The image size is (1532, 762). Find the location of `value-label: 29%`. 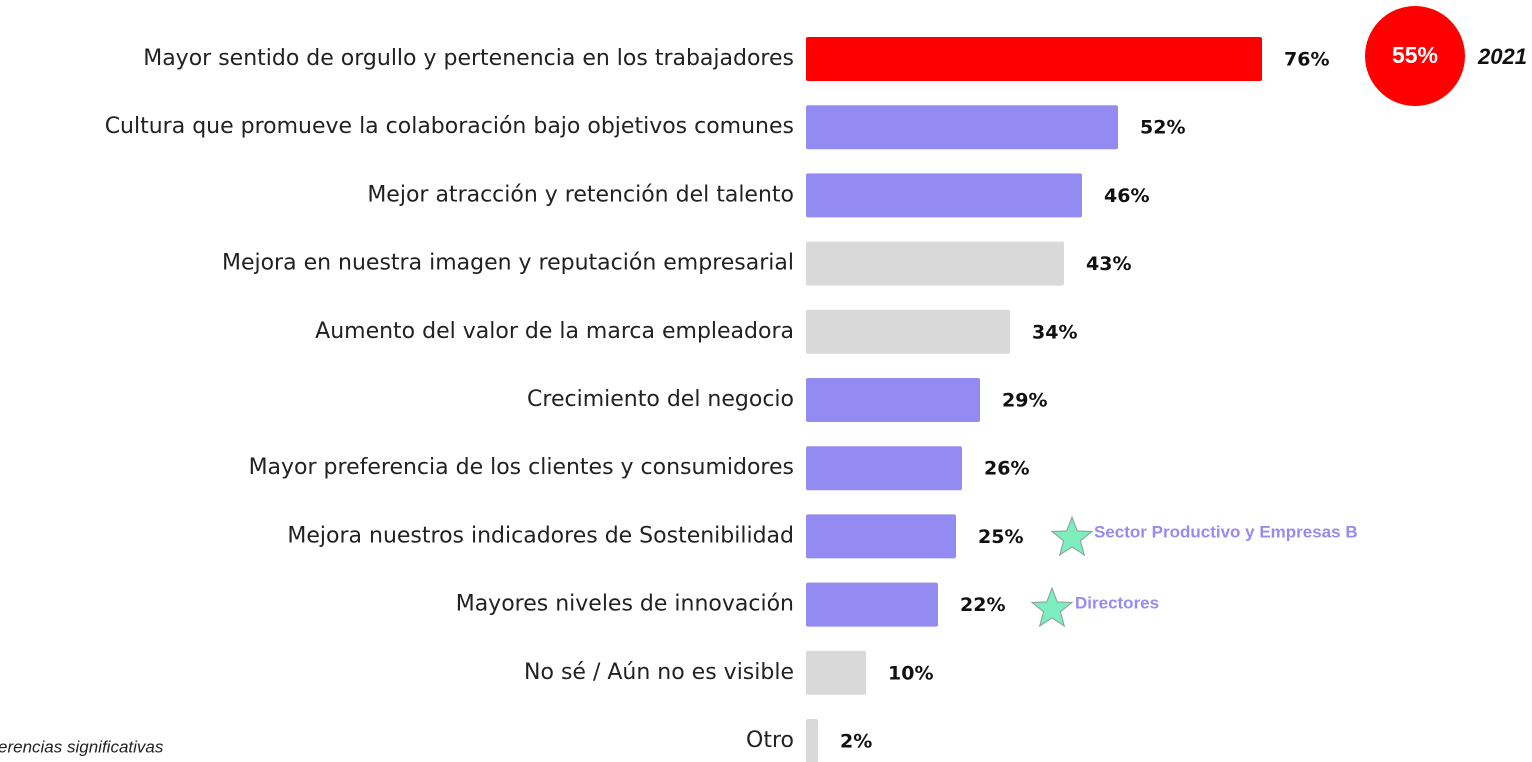

value-label: 29% is located at coordinates (1024, 401).